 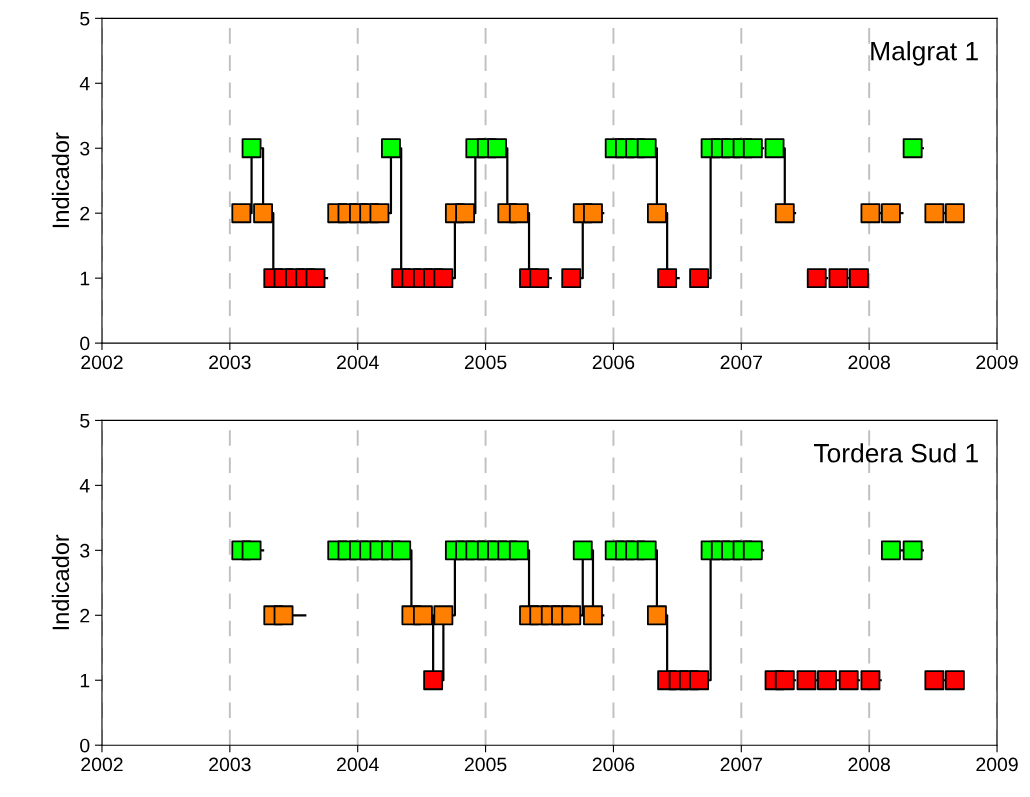 I want to click on text: Malgrat 1, so click(x=924, y=53).